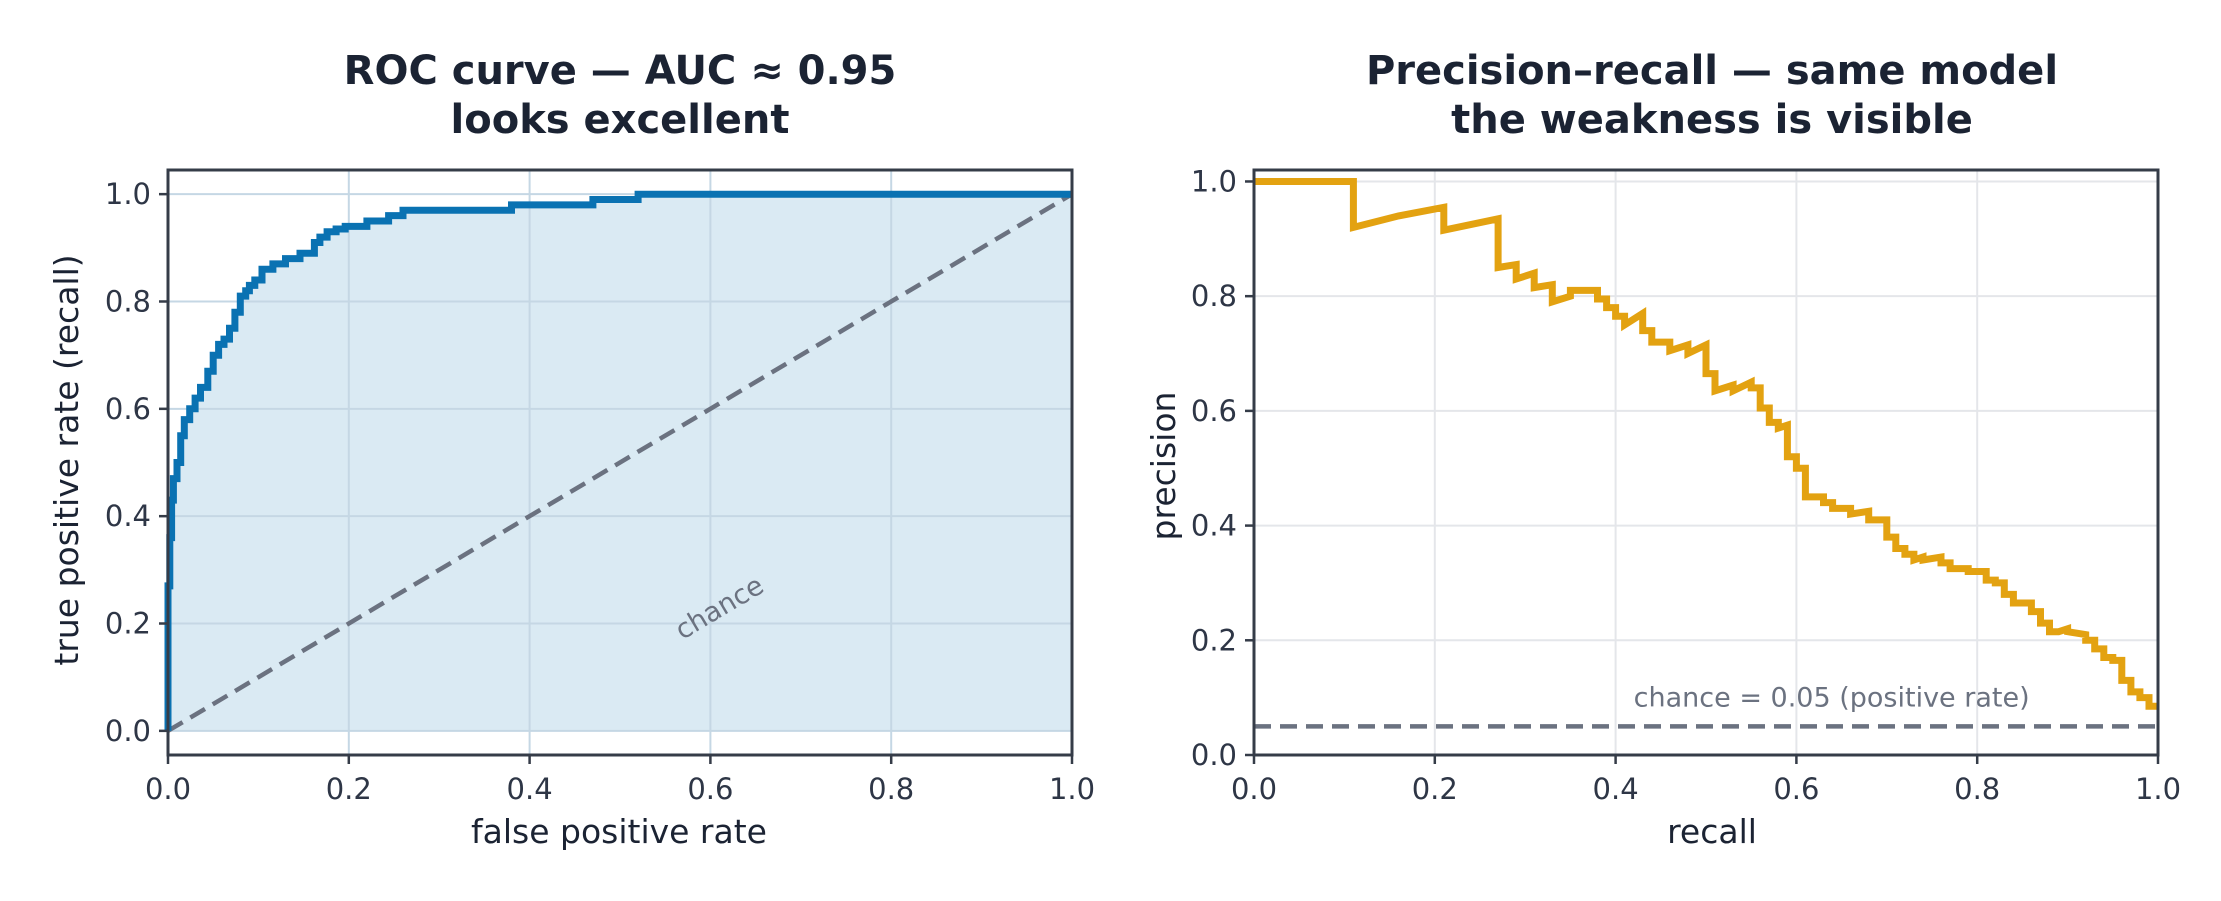 The height and width of the screenshot is (901, 2221). What do you see at coordinates (620, 120) in the screenshot?
I see `roc-subtitle: looks excellent` at bounding box center [620, 120].